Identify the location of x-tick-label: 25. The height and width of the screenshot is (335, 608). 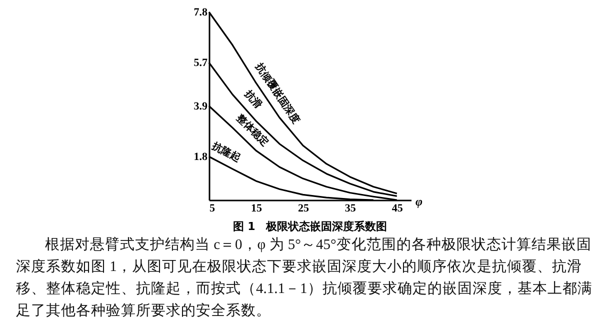
(304, 208).